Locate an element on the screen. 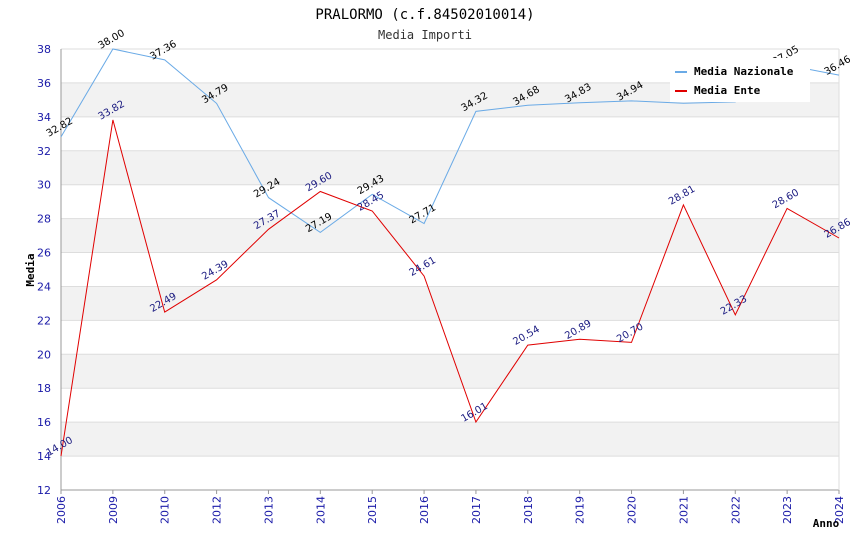 This screenshot has width=850, height=550. y-tick-label: 18 is located at coordinates (44, 388).